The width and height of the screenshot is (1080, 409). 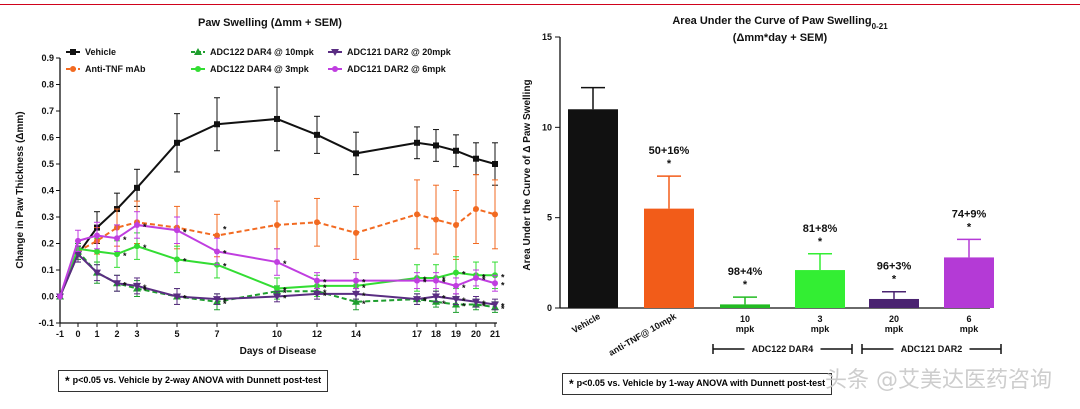 I want to click on group-label: ADC122 DAR4, so click(x=783, y=349).